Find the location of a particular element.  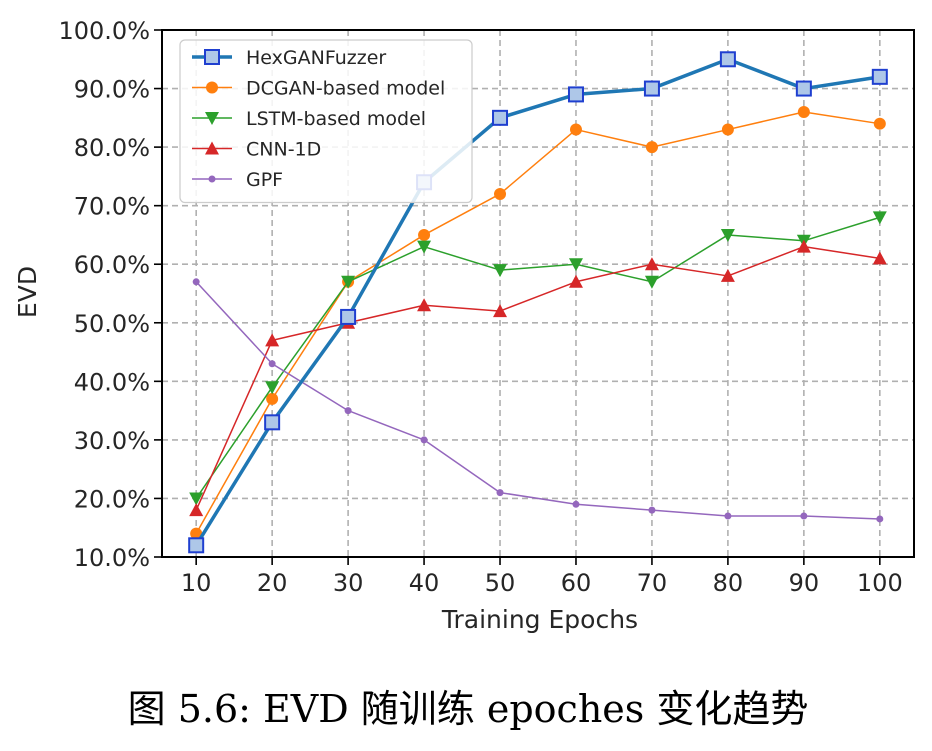

legend-entry: LSTM-based model is located at coordinates (309, 119).